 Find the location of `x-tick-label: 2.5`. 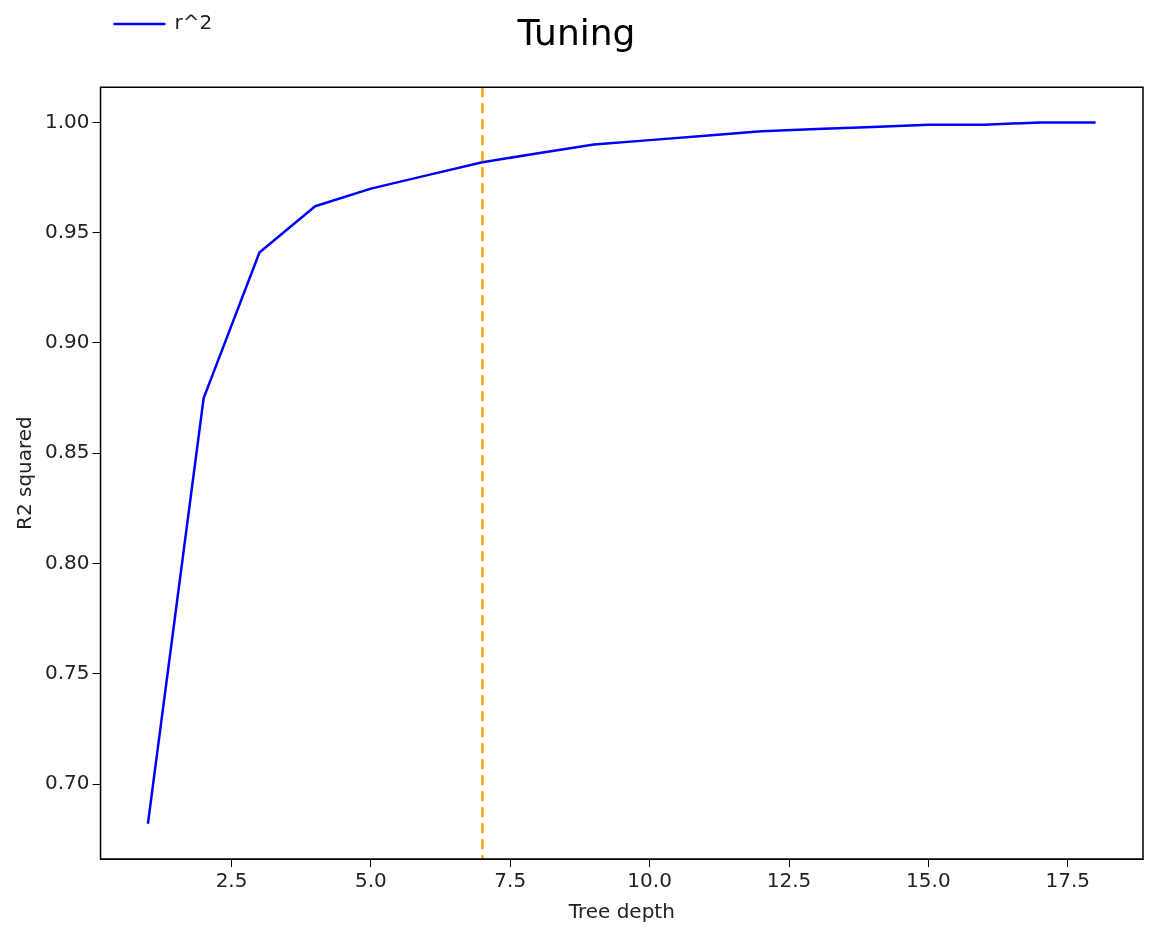

x-tick-label: 2.5 is located at coordinates (231, 880).